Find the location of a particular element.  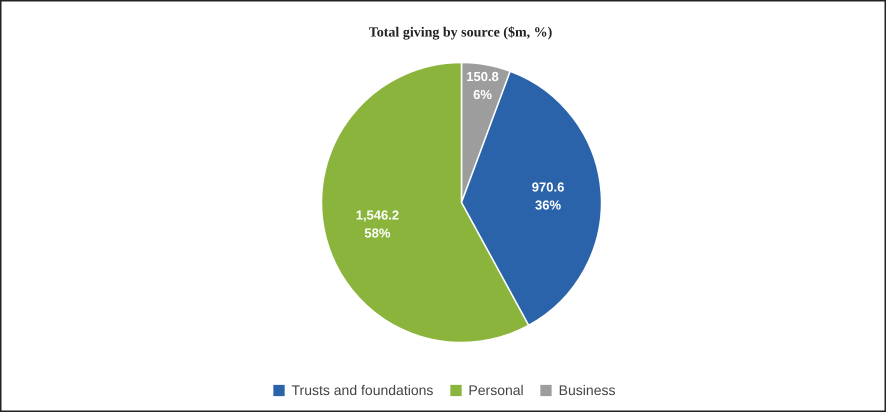

legend-label: Business is located at coordinates (587, 390).